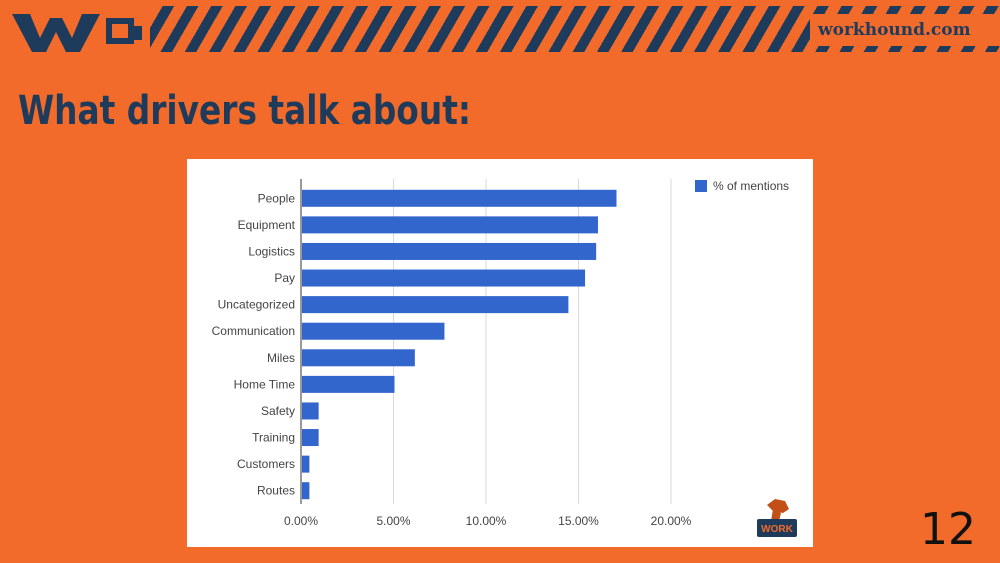  Describe the element at coordinates (905, 30) in the screenshot. I see `site-url: workhound.com` at that location.